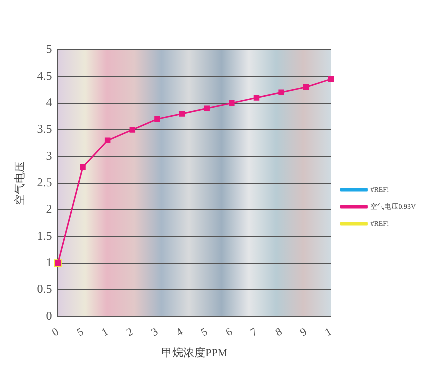 The width and height of the screenshot is (434, 374). I want to click on x-tick-label: 7, so click(254, 333).